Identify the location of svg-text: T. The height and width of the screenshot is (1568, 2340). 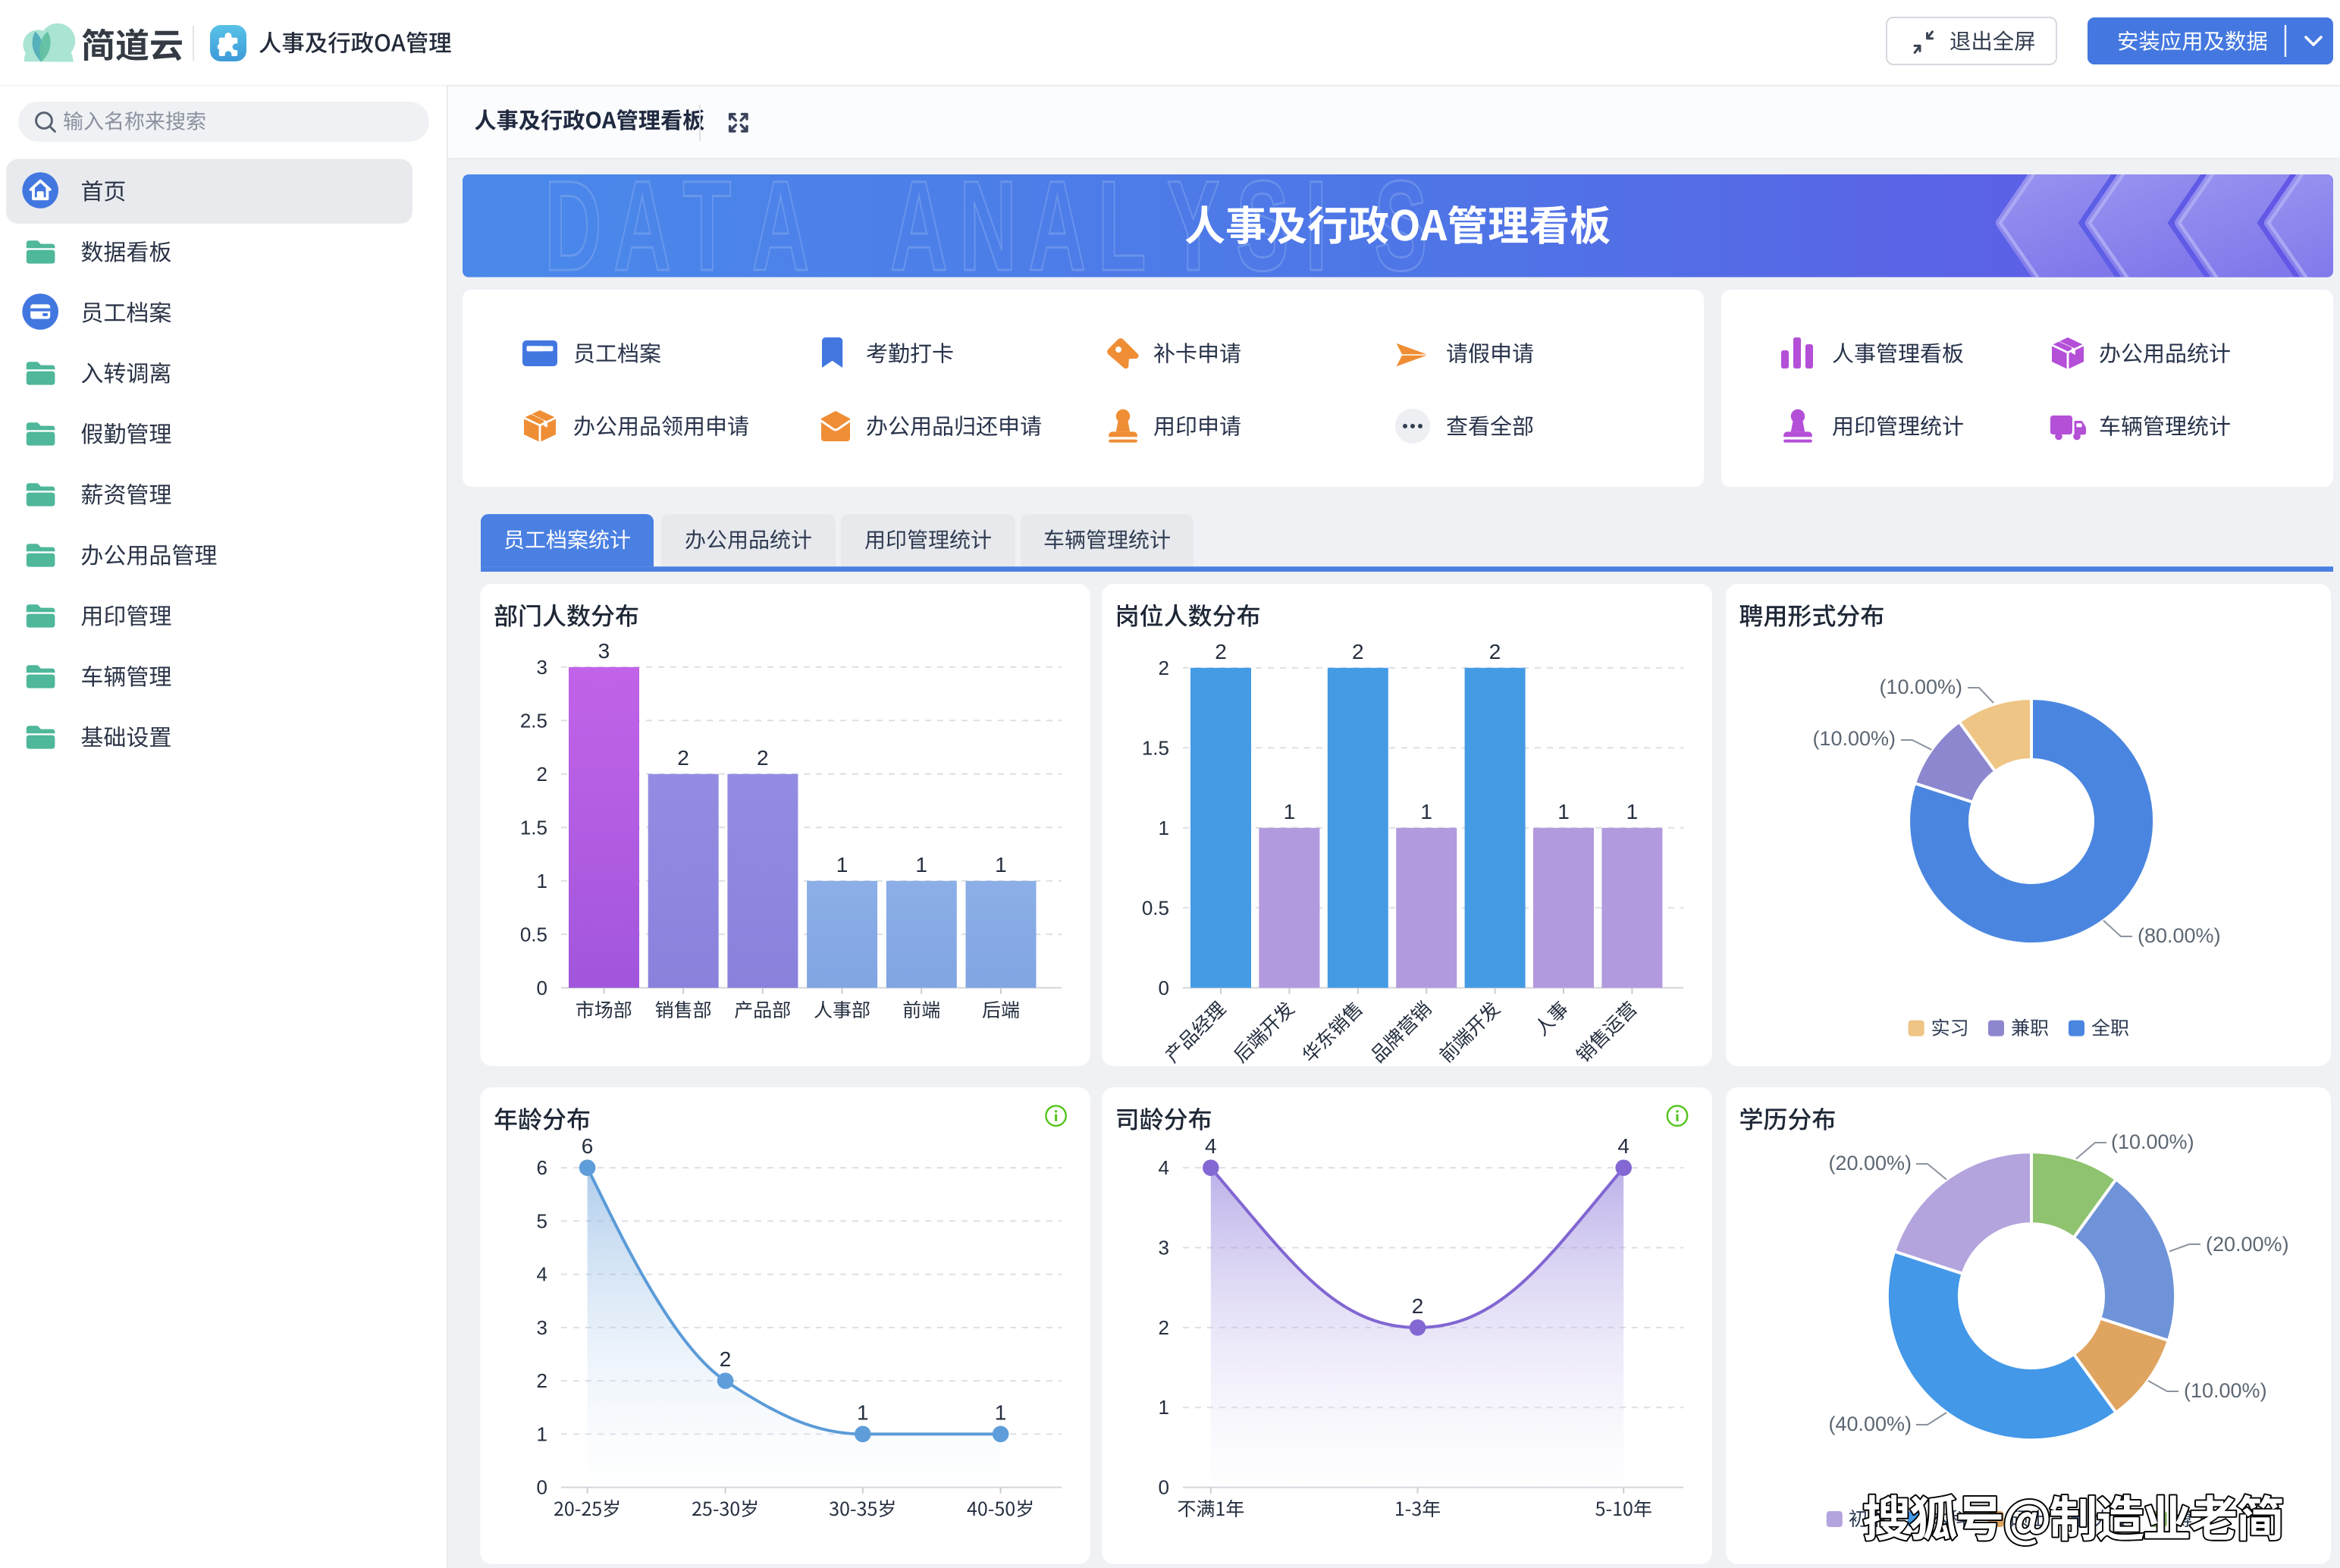
(706, 226).